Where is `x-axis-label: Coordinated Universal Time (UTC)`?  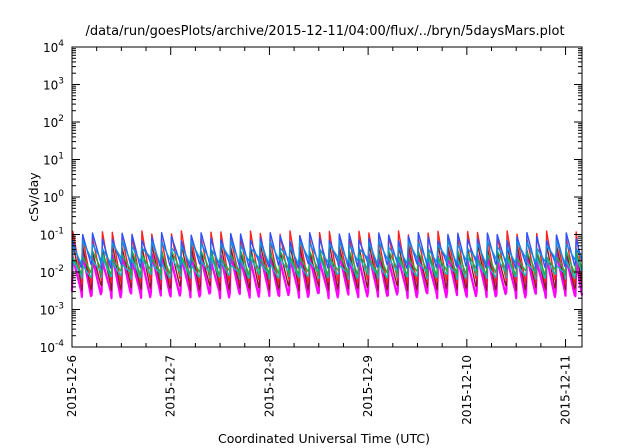
x-axis-label: Coordinated Universal Time (UTC) is located at coordinates (324, 438).